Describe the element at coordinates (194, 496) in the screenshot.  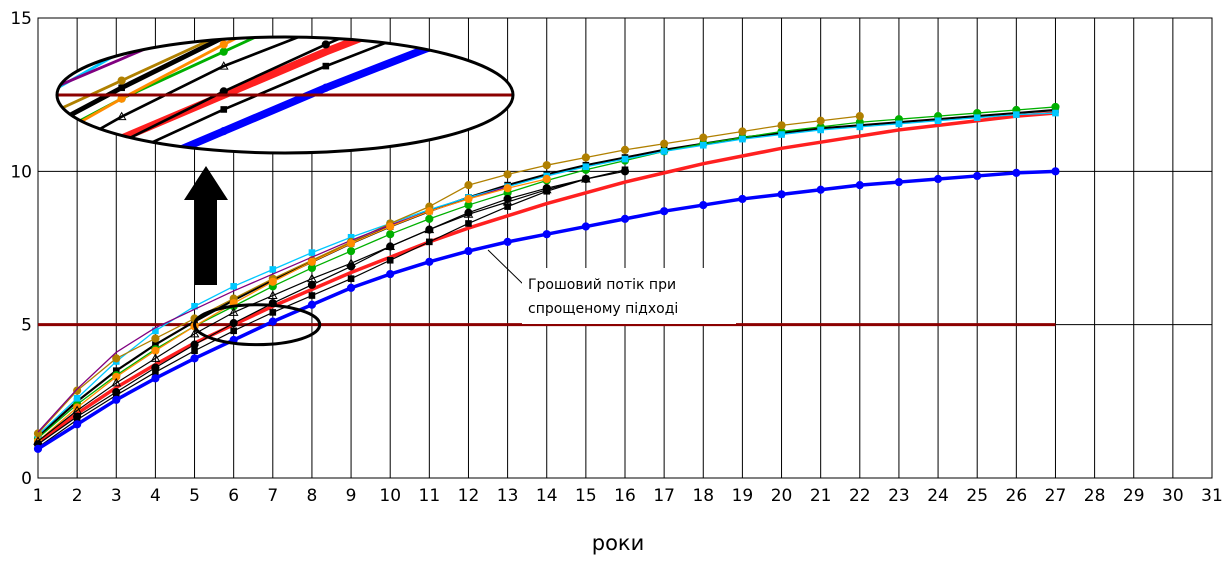
I see `x-tick-label: 5` at that location.